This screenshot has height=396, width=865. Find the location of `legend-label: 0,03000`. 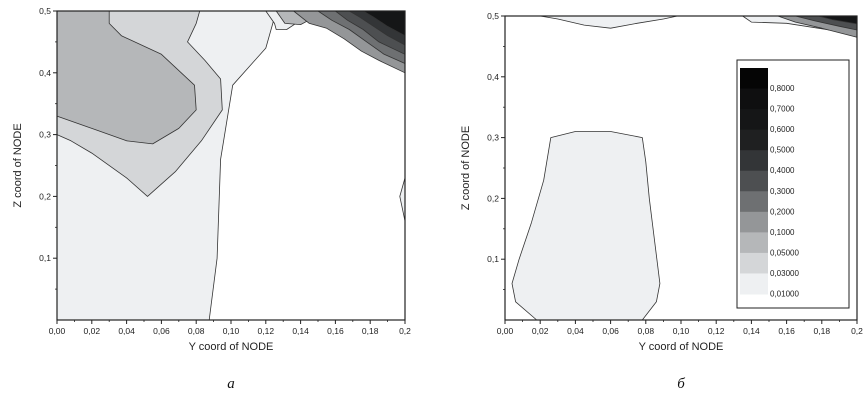

legend-label: 0,03000 is located at coordinates (784, 273).